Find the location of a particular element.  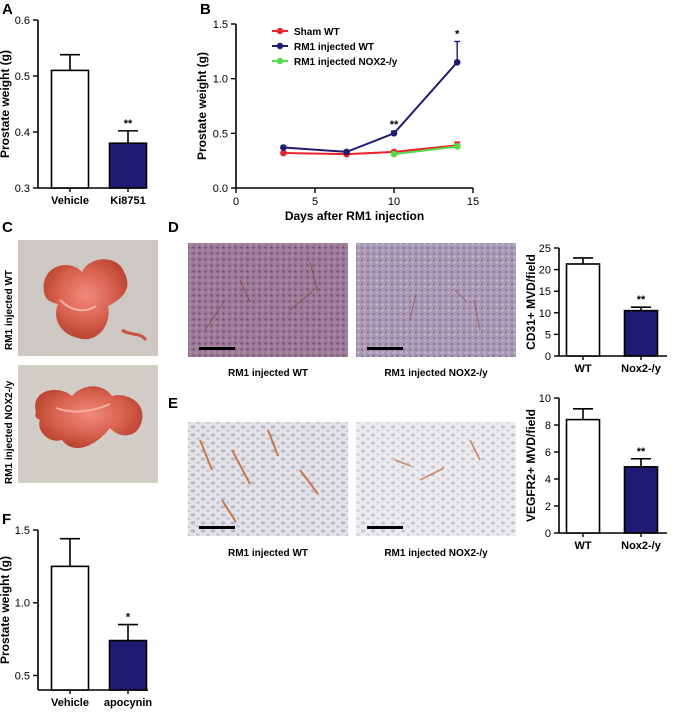

x-tick-label-e: Nox2-/y is located at coordinates (641, 546).